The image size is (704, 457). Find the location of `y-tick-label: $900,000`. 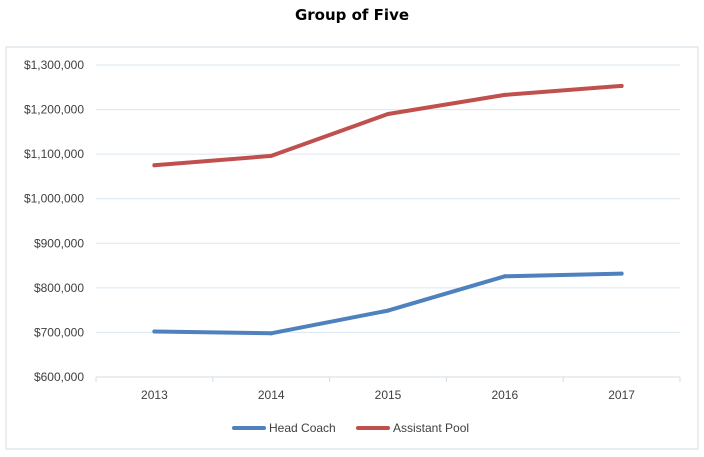

y-tick-label: $900,000 is located at coordinates (59, 243).